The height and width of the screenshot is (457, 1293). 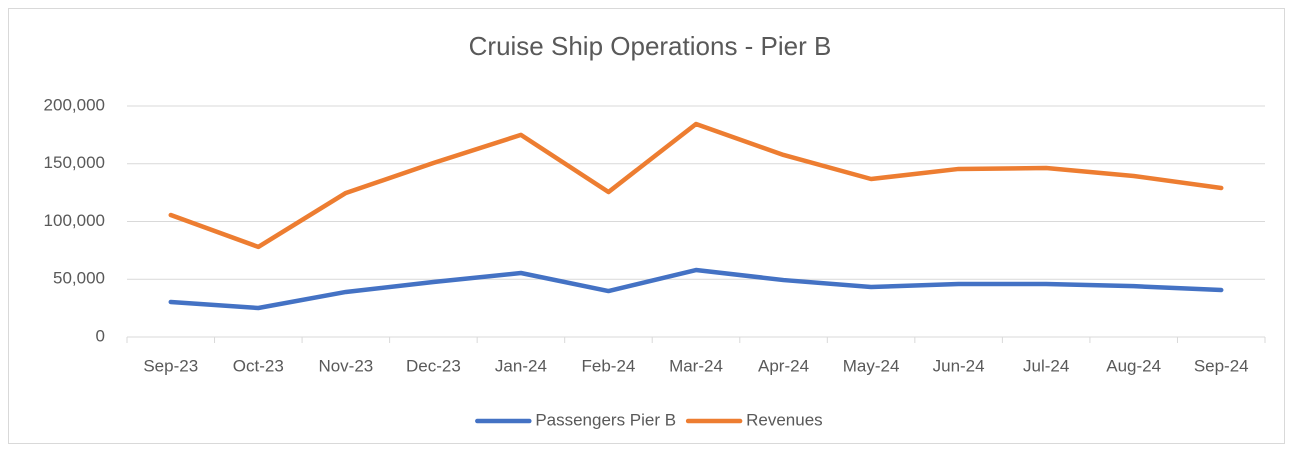 I want to click on x-tick-label: Feb-24, so click(x=609, y=365).